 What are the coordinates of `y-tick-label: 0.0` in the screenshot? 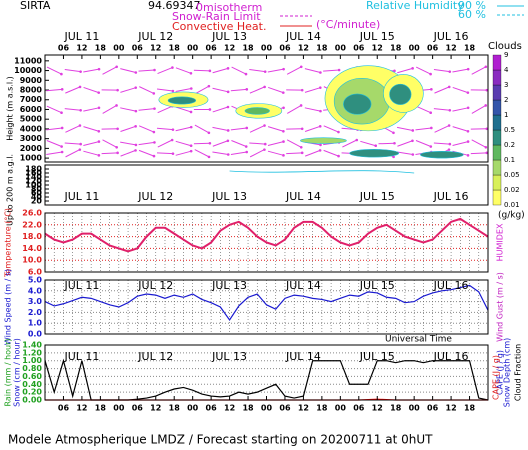 It's located at (35, 334).